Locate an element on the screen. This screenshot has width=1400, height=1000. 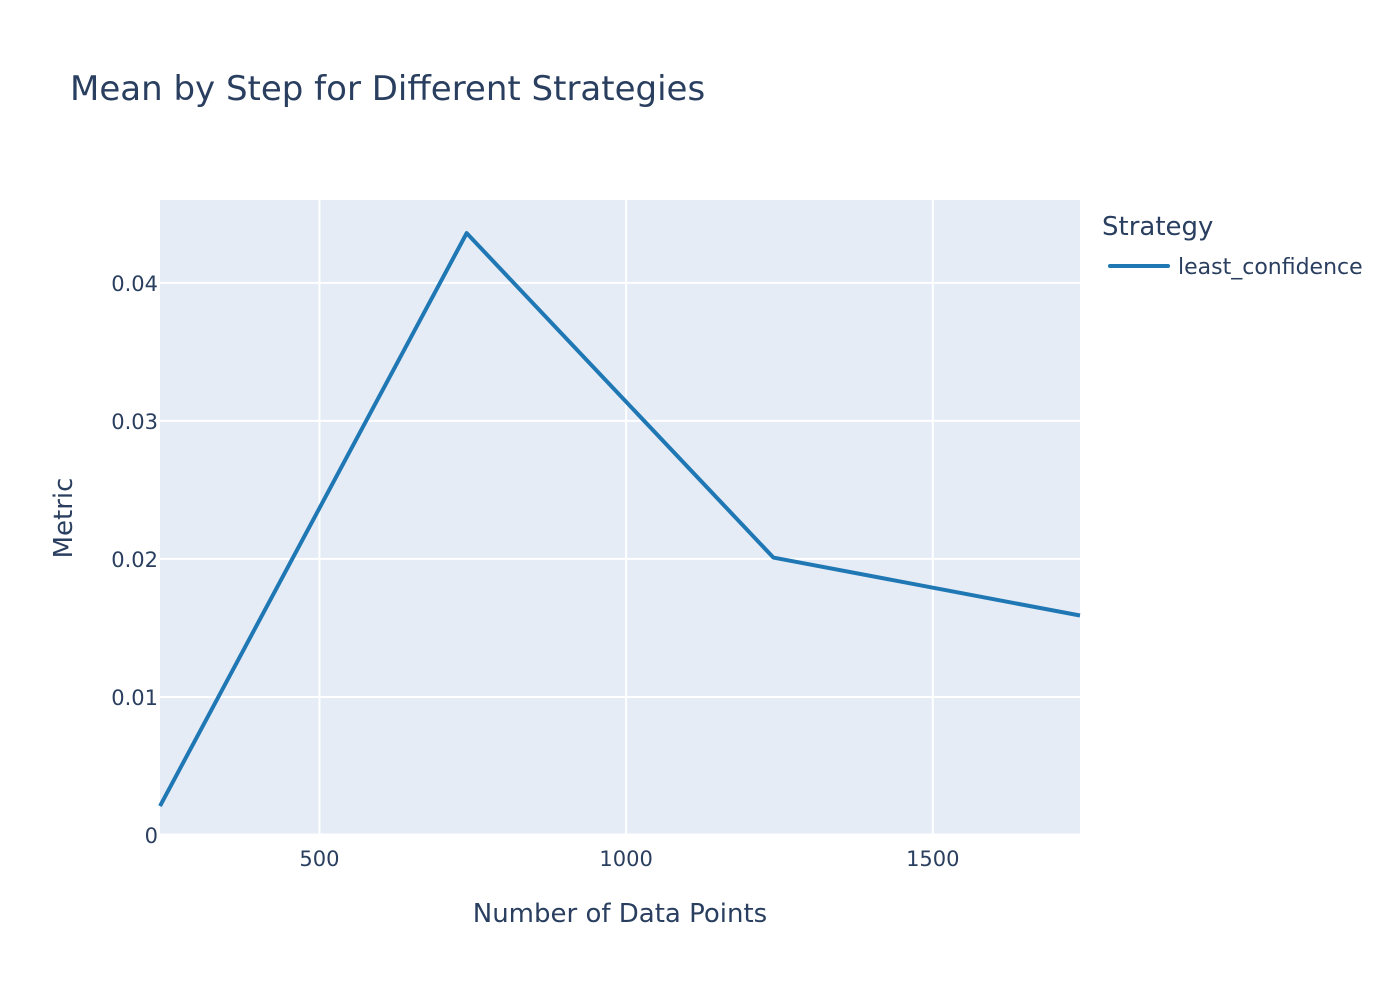
y-tick-label: 0.01 is located at coordinates (134, 698).